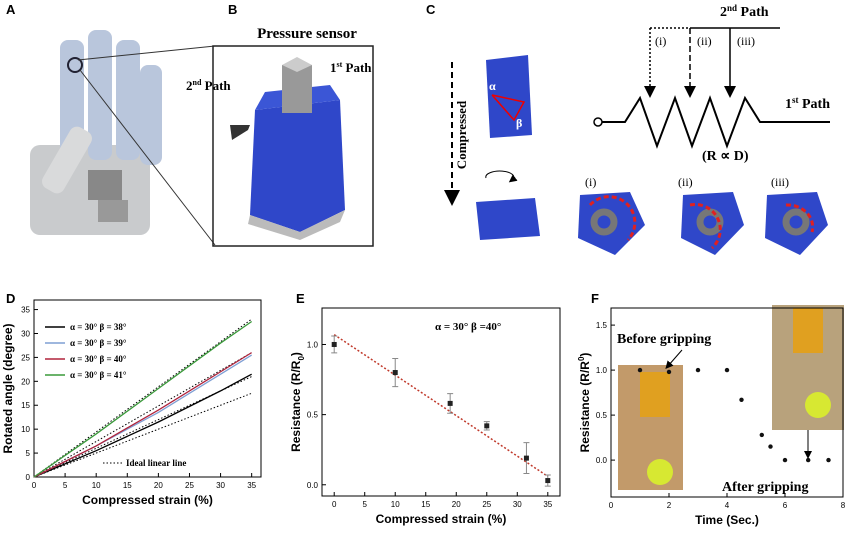 Image resolution: width=850 pixels, height=533 pixels. I want to click on label-sup: 0, so click(581, 358).